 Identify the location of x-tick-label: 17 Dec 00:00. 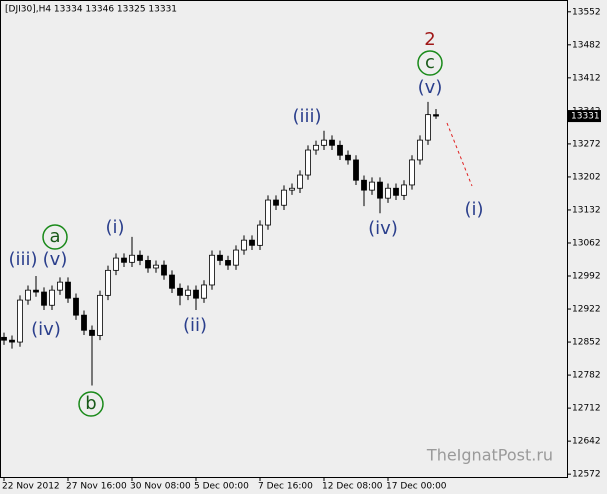
(416, 487).